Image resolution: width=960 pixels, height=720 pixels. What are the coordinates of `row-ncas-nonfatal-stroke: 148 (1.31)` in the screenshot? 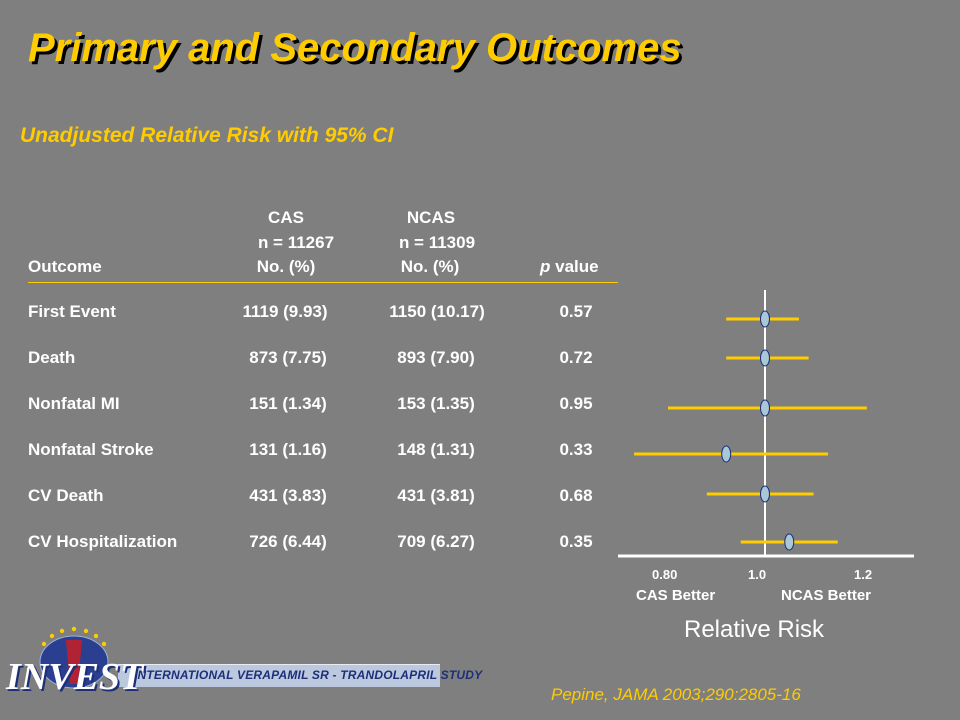 It's located at (436, 449).